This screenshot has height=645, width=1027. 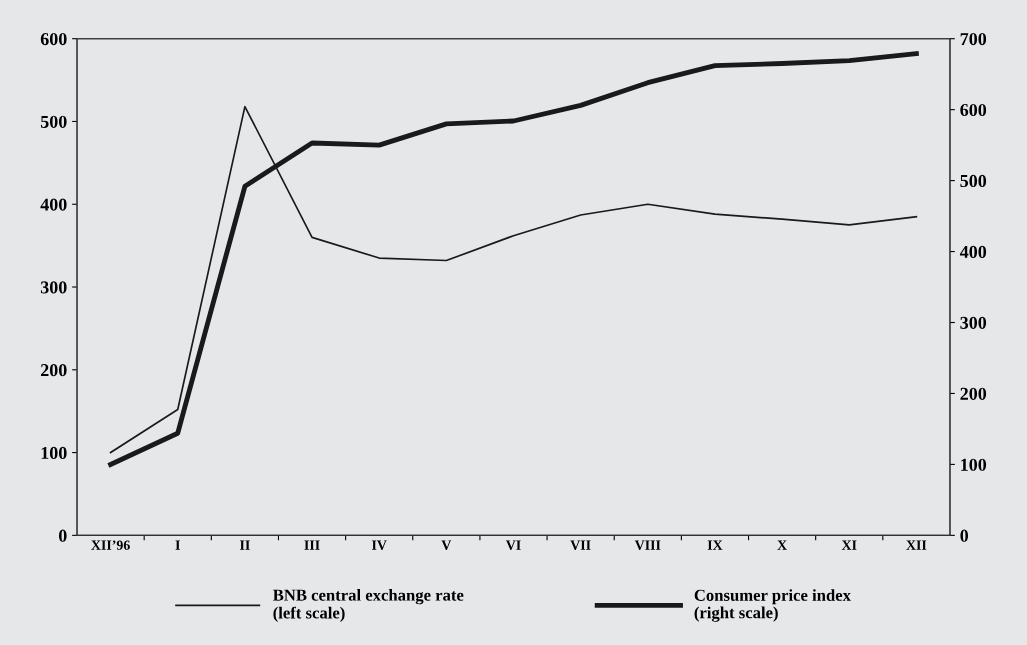 What do you see at coordinates (715, 545) in the screenshot?
I see `x-tick-label: IX` at bounding box center [715, 545].